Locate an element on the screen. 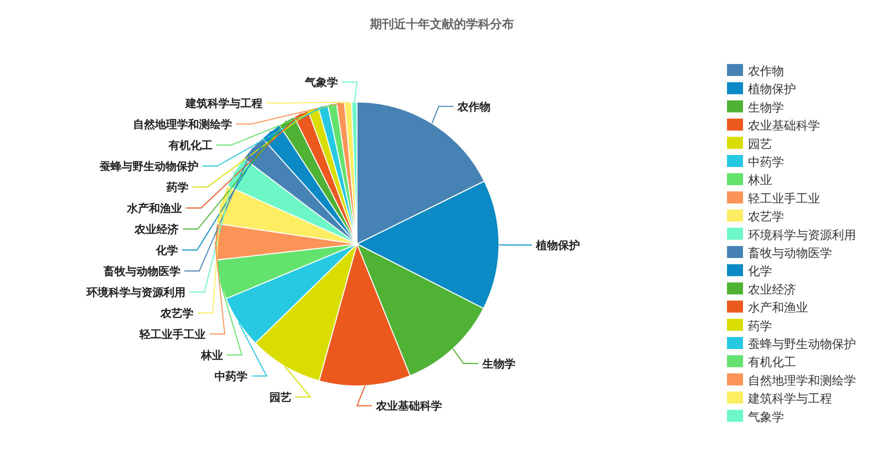 The height and width of the screenshot is (451, 884). slice-label: 生物学 is located at coordinates (498, 363).